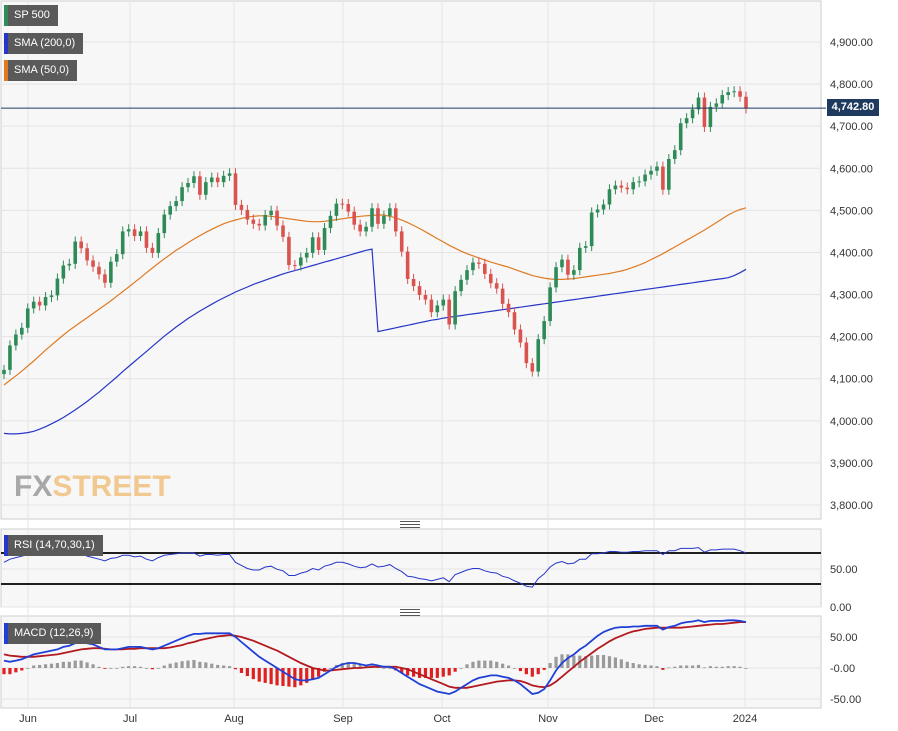 Image resolution: width=898 pixels, height=731 pixels. I want to click on rsi-group, so click(411, 567).